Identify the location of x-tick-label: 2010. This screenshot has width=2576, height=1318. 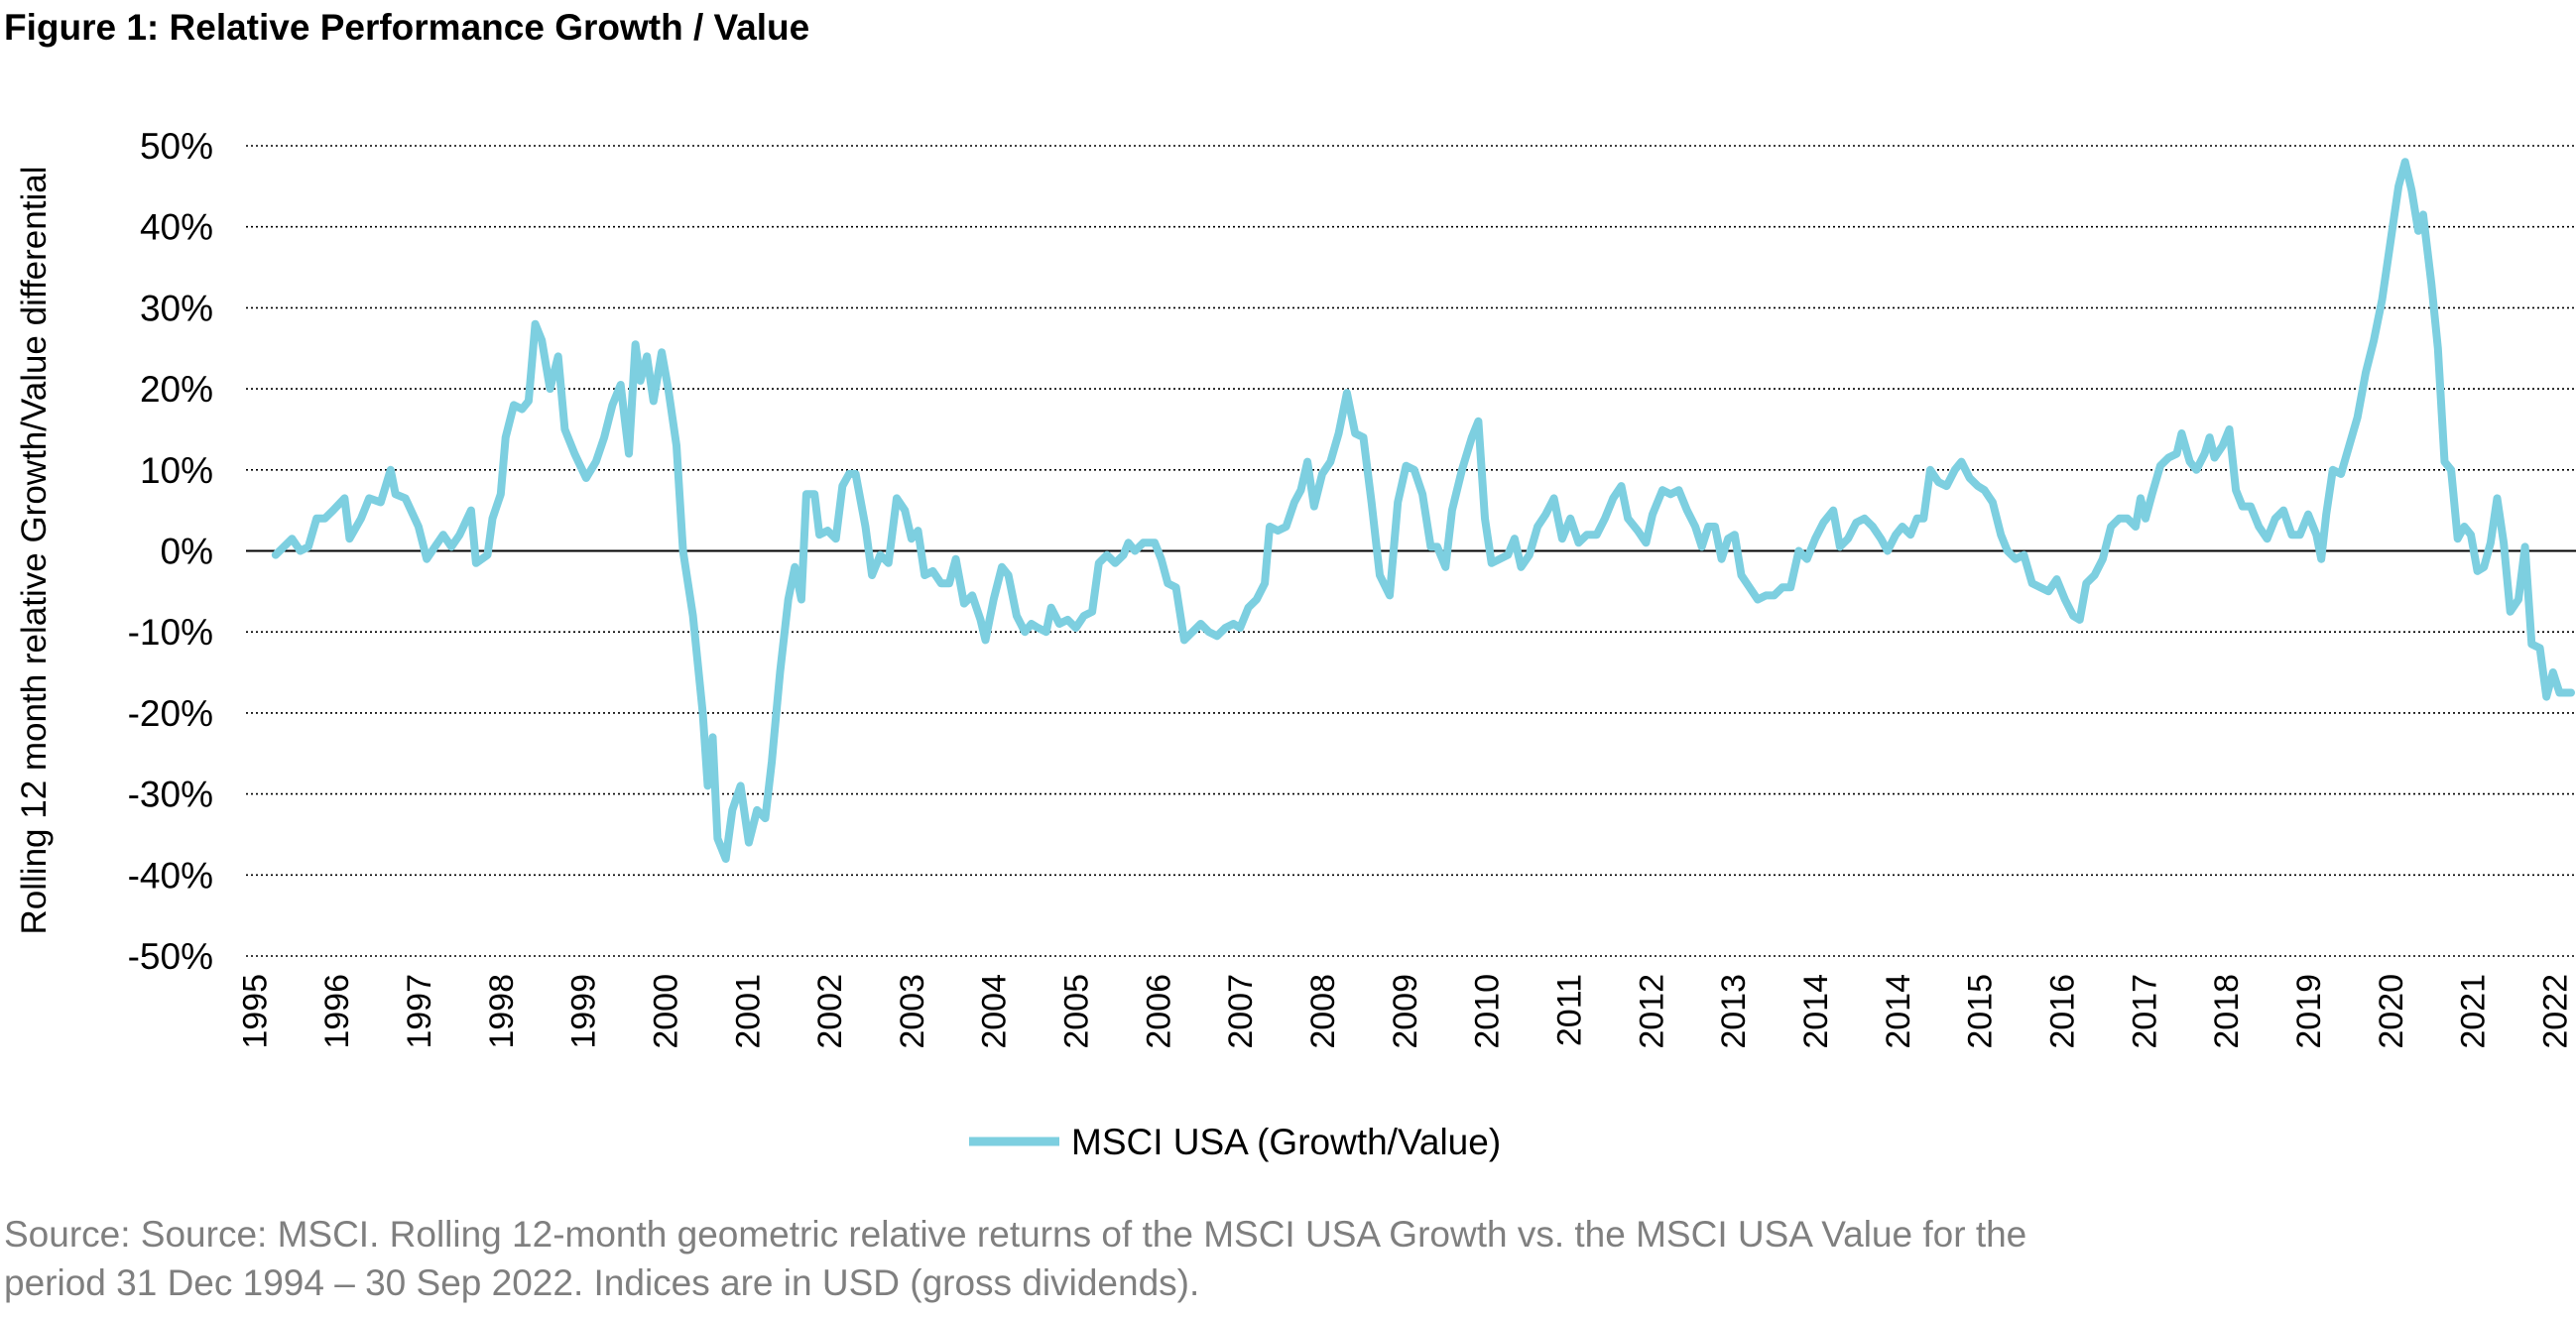
(1488, 1012).